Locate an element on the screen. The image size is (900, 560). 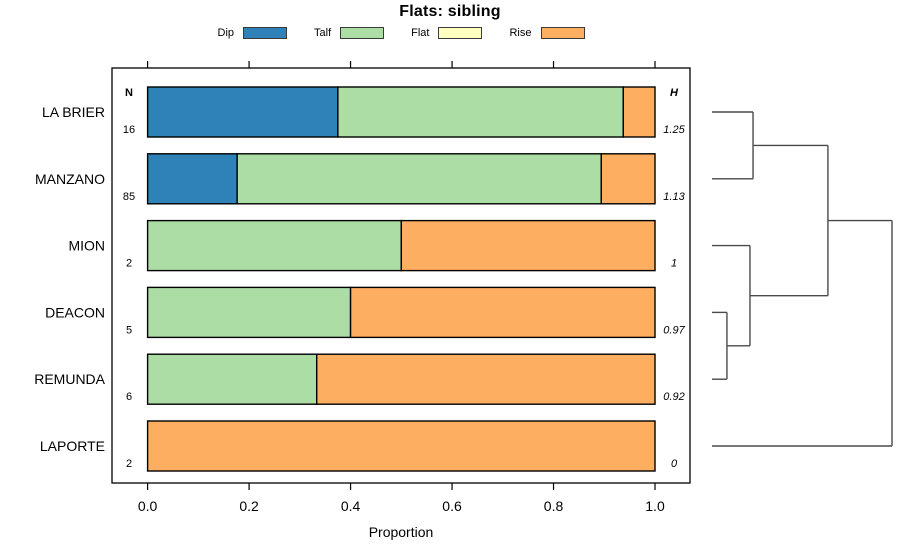
h-value: 1.13 is located at coordinates (674, 197).